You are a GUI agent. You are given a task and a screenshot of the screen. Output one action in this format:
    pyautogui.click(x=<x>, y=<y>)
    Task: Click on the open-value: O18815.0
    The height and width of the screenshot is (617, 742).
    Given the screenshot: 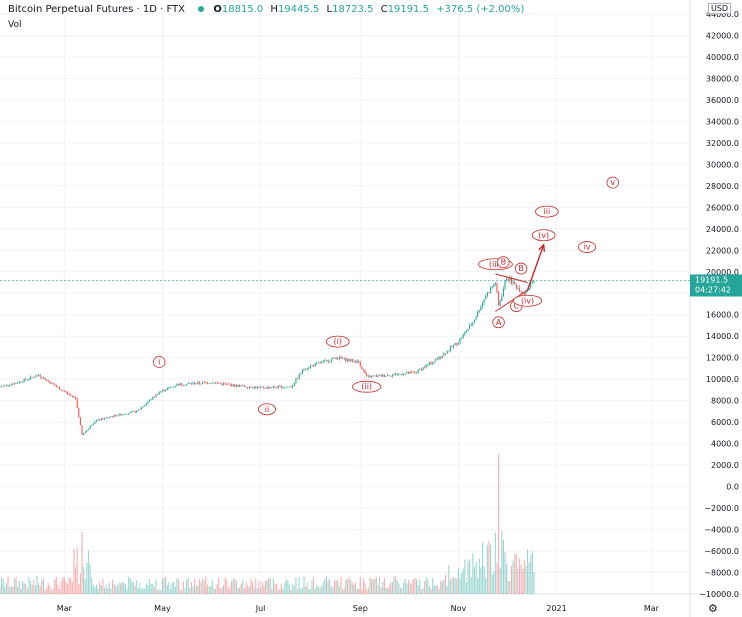 What is the action you would take?
    pyautogui.click(x=238, y=9)
    